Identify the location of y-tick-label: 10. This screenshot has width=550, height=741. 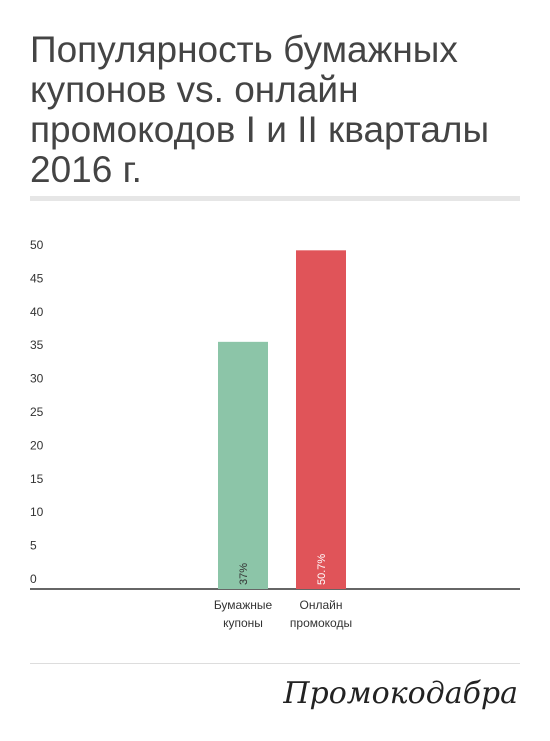
(37, 512).